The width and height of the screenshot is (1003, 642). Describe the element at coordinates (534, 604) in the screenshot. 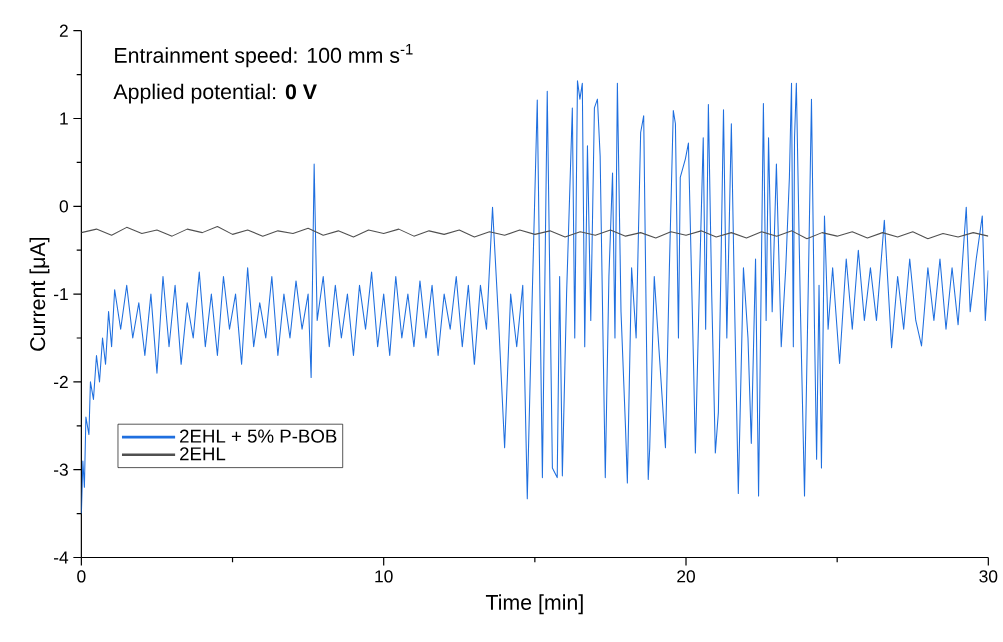

I see `x-axis-title: Time [min]` at that location.